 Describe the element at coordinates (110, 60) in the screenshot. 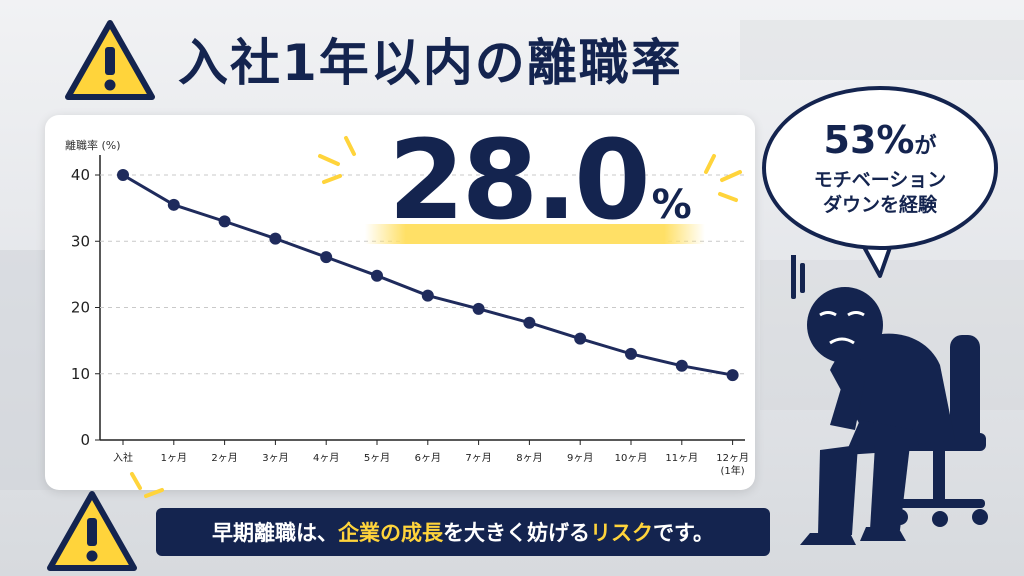

I see `warning-icon` at that location.